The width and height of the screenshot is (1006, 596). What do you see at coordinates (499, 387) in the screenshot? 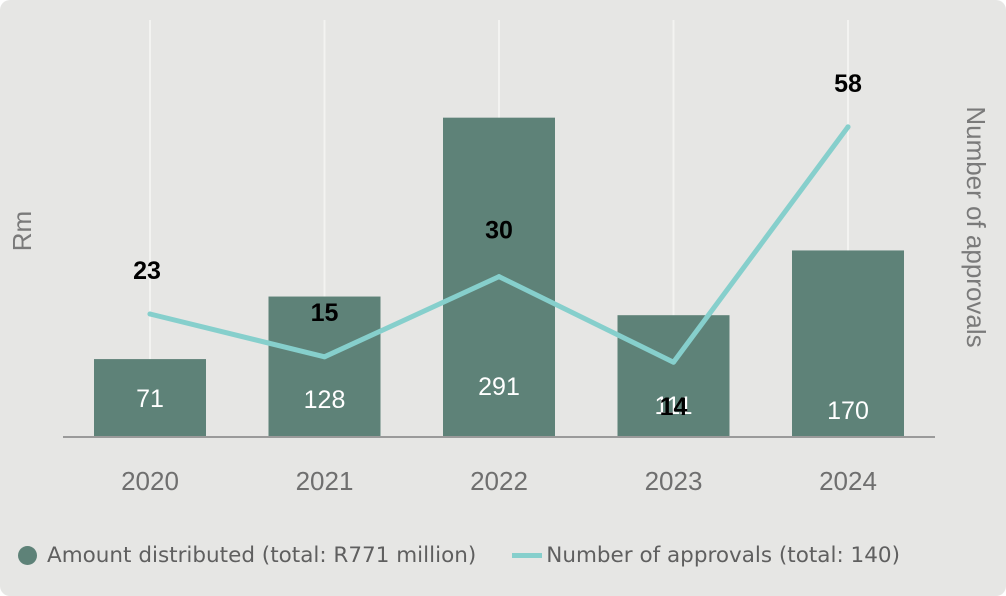
I see `bar-value-label-2022: 291` at bounding box center [499, 387].